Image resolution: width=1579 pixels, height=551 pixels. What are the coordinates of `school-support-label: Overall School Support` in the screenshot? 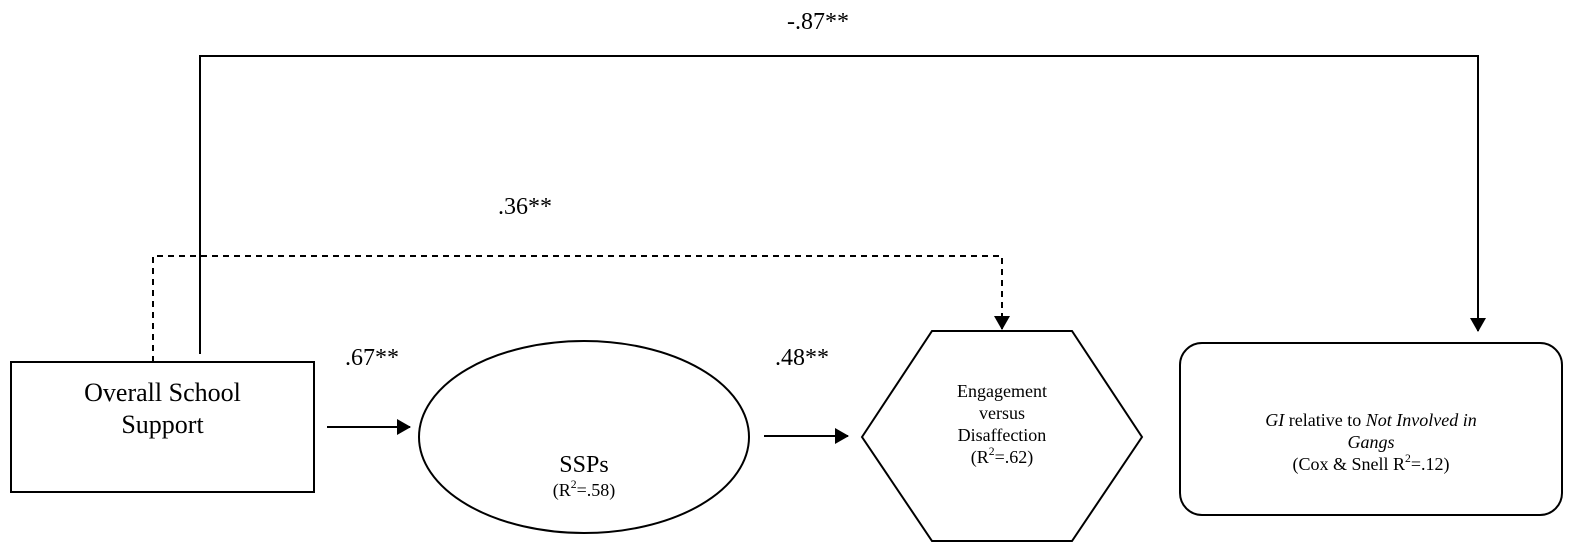 It's located at (162, 409).